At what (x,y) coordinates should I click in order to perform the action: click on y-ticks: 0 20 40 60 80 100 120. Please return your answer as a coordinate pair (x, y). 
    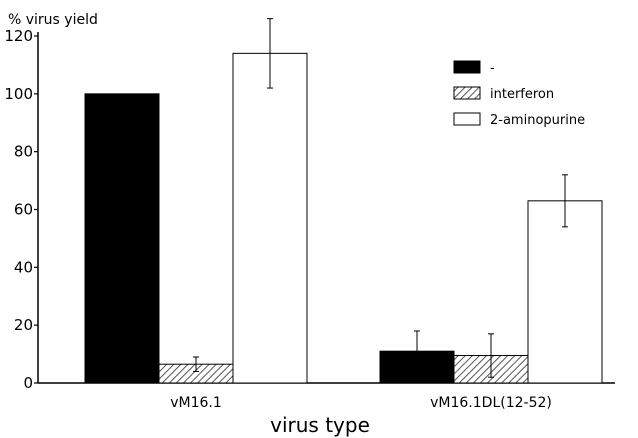
    Looking at the image, I should click on (21, 209).